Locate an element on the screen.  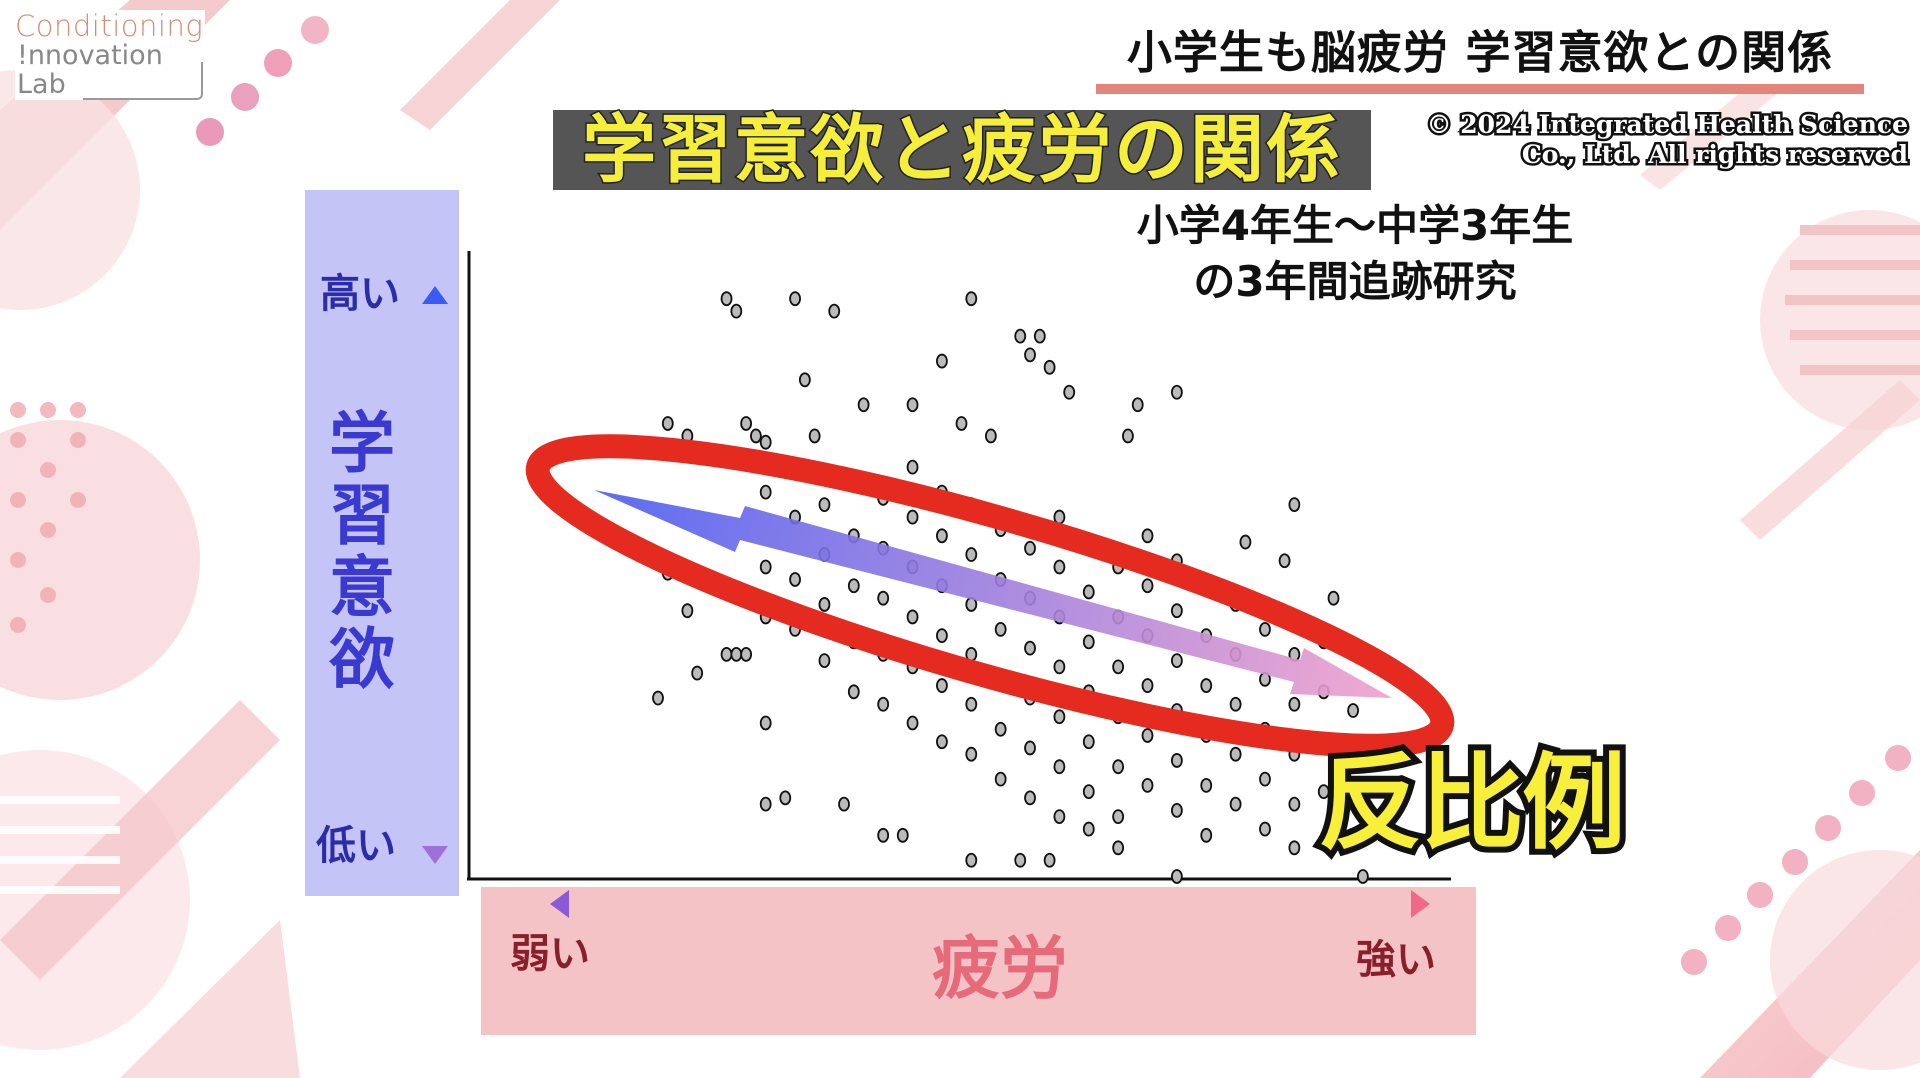
x-axis-title: 疲労 is located at coordinates (999, 969).